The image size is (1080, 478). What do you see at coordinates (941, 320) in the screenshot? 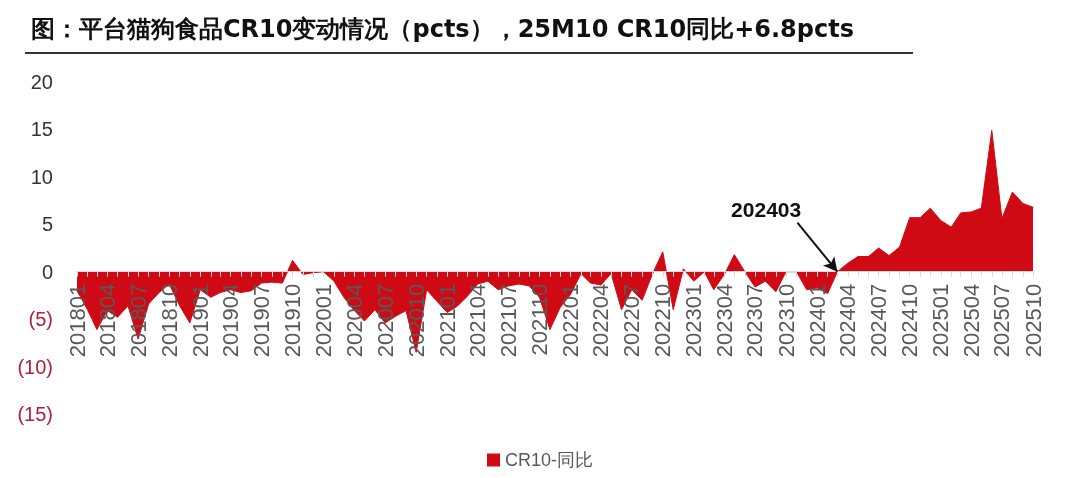
I see `x-tick-label: 202501` at bounding box center [941, 320].